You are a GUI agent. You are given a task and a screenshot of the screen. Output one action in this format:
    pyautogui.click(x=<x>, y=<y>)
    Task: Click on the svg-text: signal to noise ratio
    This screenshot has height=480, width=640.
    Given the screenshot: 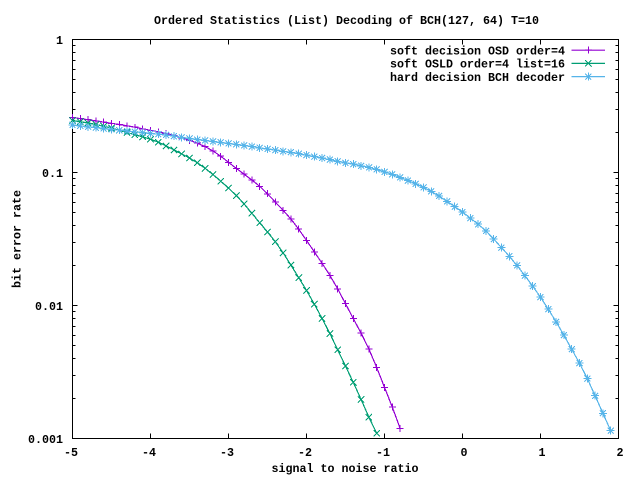 What is the action you would take?
    pyautogui.click(x=345, y=469)
    